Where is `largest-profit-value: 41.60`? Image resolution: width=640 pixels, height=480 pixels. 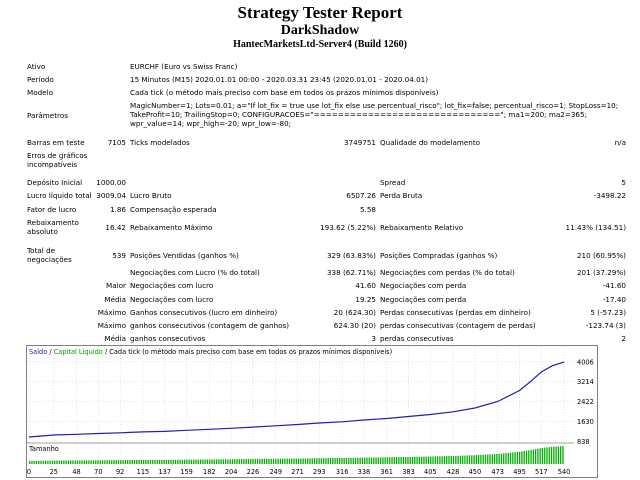
largest-profit-value: 41.60 is located at coordinates (365, 285).